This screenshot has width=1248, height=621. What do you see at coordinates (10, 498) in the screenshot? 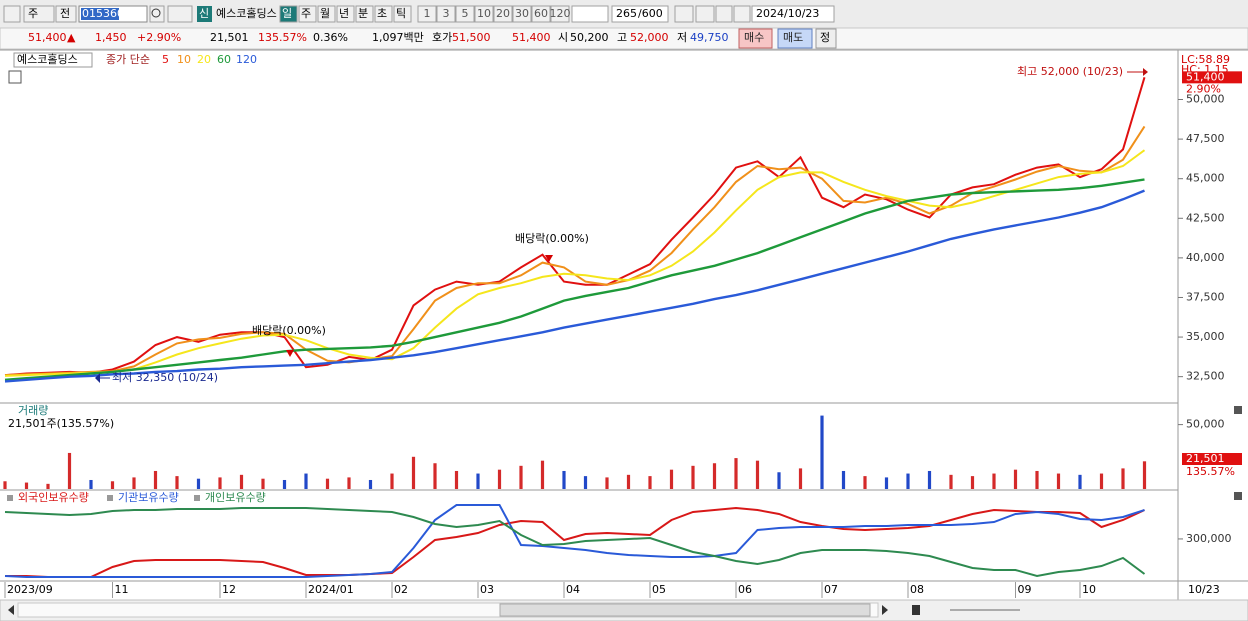
I see `legend-swatch` at bounding box center [10, 498].